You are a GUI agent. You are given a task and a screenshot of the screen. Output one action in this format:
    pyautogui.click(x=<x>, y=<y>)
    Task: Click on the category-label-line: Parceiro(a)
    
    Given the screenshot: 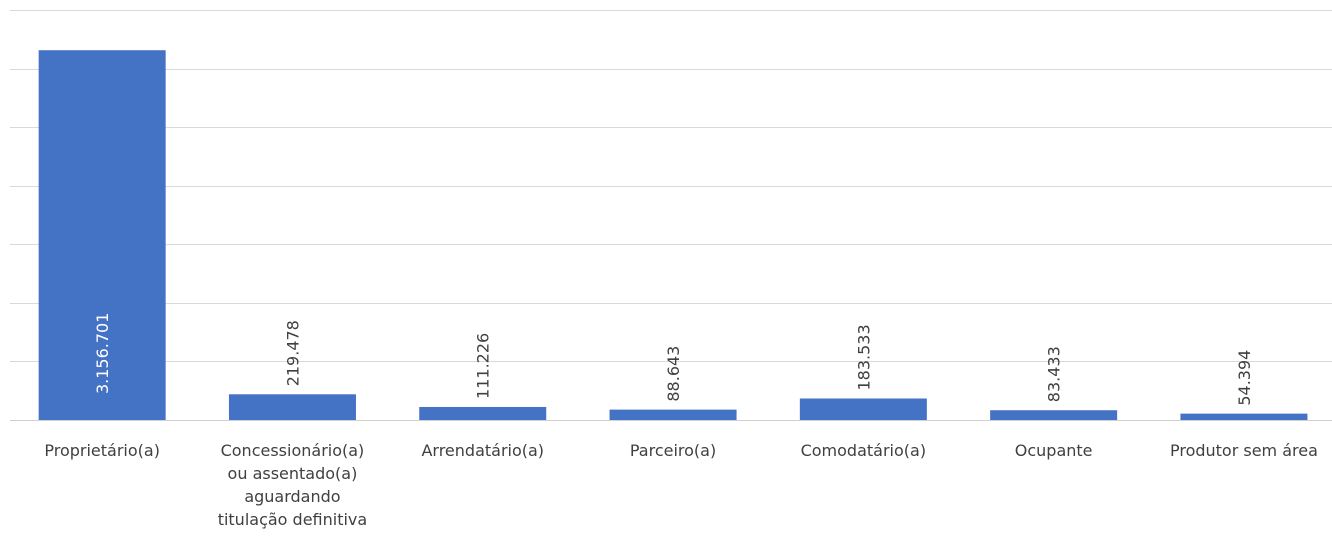 What is the action you would take?
    pyautogui.click(x=673, y=450)
    